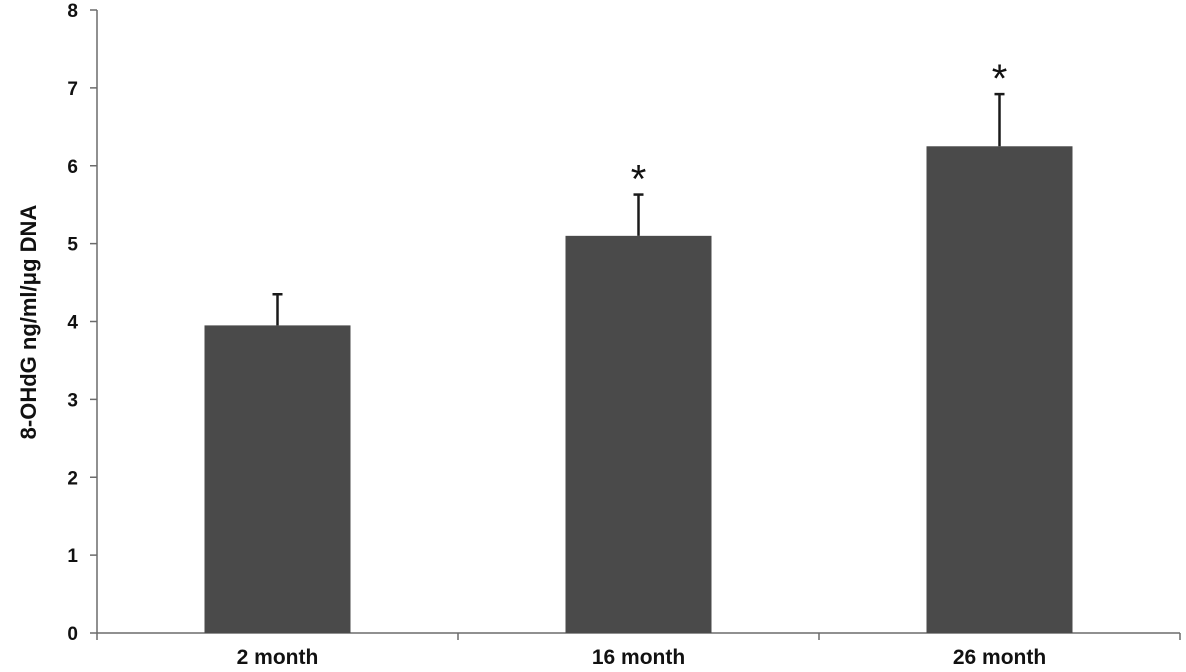 This screenshot has height=672, width=1186. Describe the element at coordinates (72, 323) in the screenshot. I see `y-tick-label: 4` at that location.